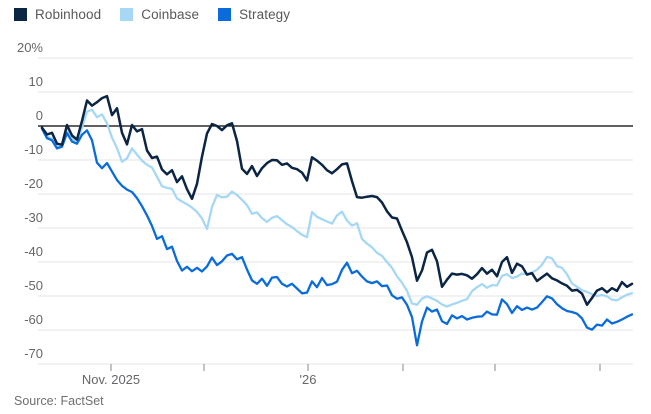 The image size is (651, 414). What do you see at coordinates (29, 47) in the screenshot?
I see `y-tick-label: 20%` at bounding box center [29, 47].